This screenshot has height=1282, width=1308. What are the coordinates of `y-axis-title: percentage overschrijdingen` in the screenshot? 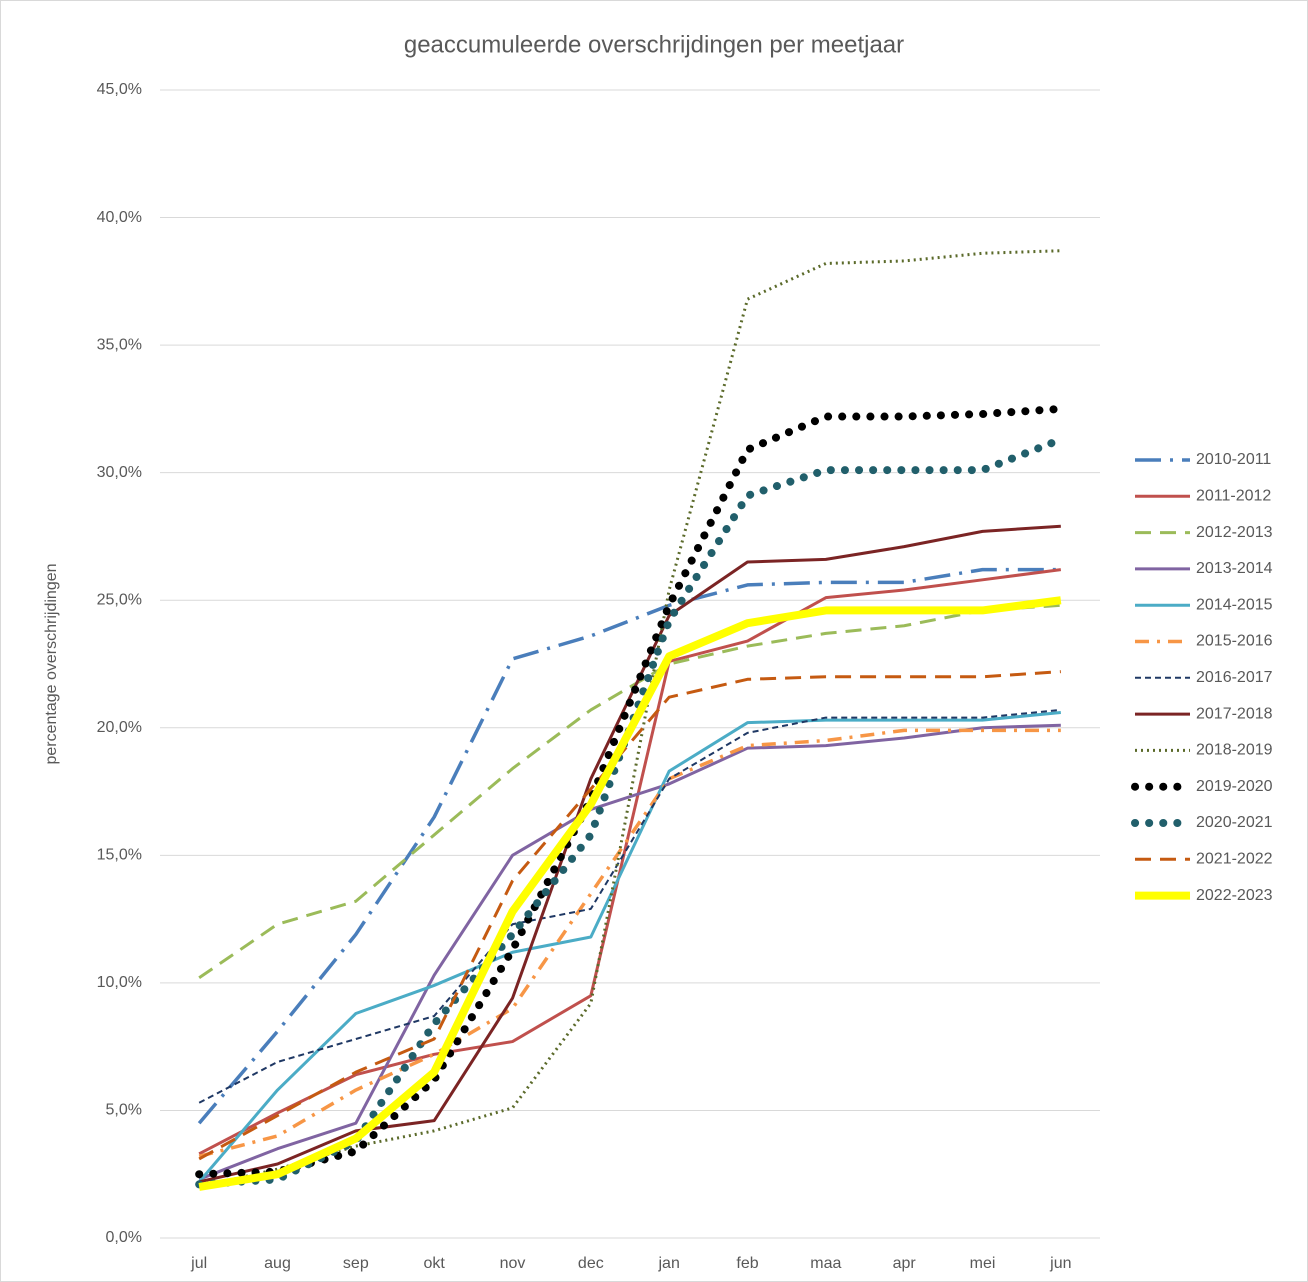 It's located at (51, 663).